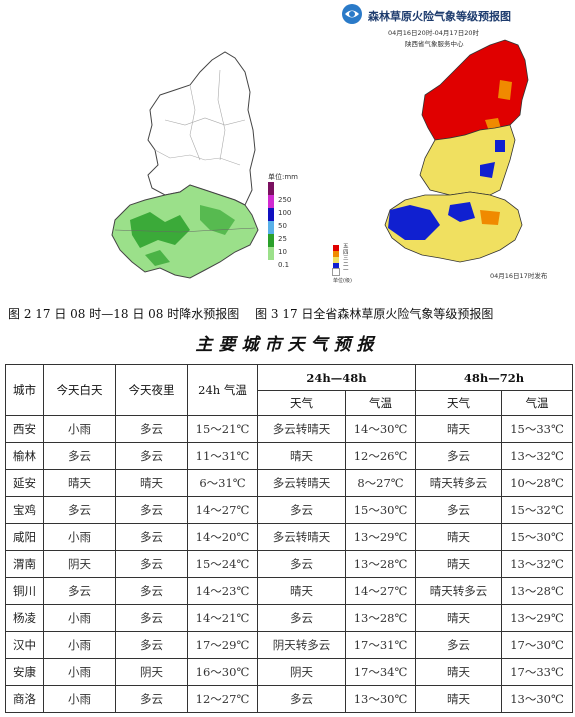  What do you see at coordinates (537, 672) in the screenshot?
I see `cell-temp-72h: 17～33℃` at bounding box center [537, 672].